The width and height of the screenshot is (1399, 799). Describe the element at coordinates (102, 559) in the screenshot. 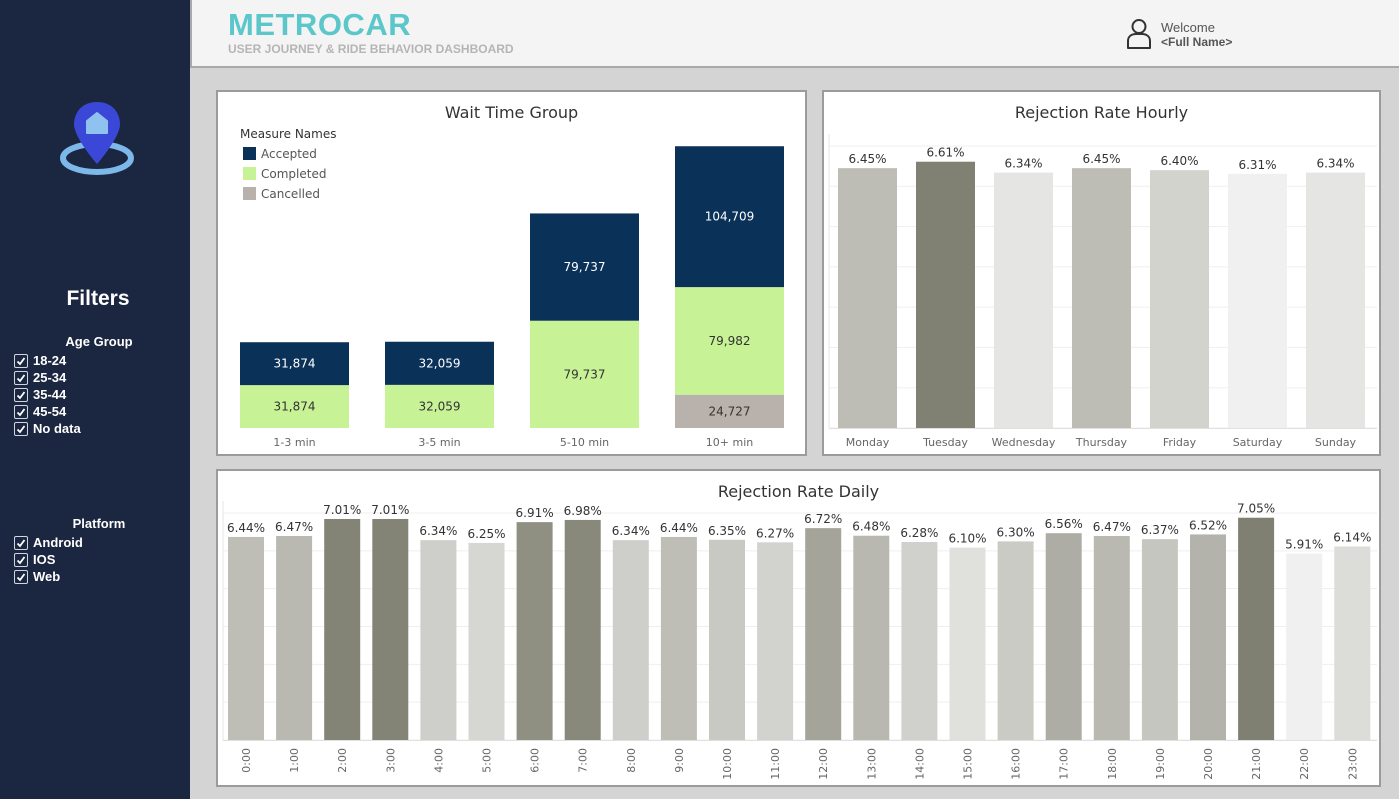

I see `platform-option-ios: IOS` at that location.